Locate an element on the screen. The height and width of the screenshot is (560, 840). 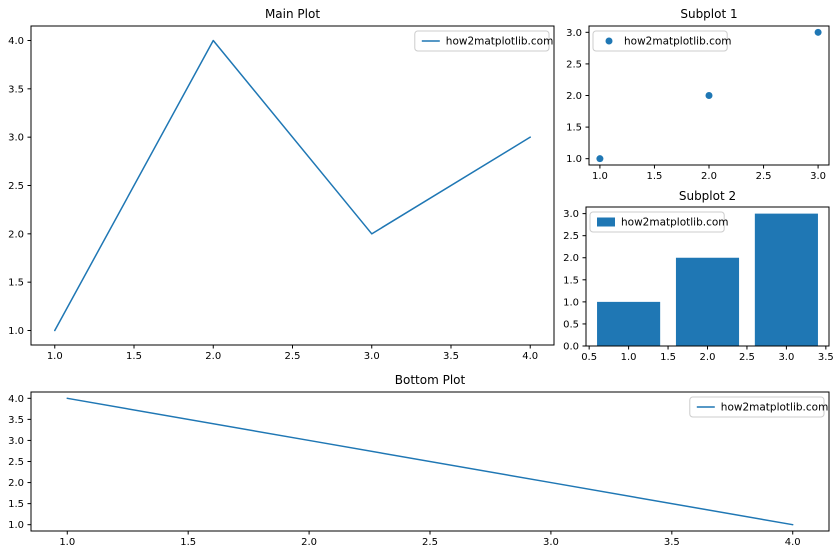
legend-rect-sample is located at coordinates (606, 222).